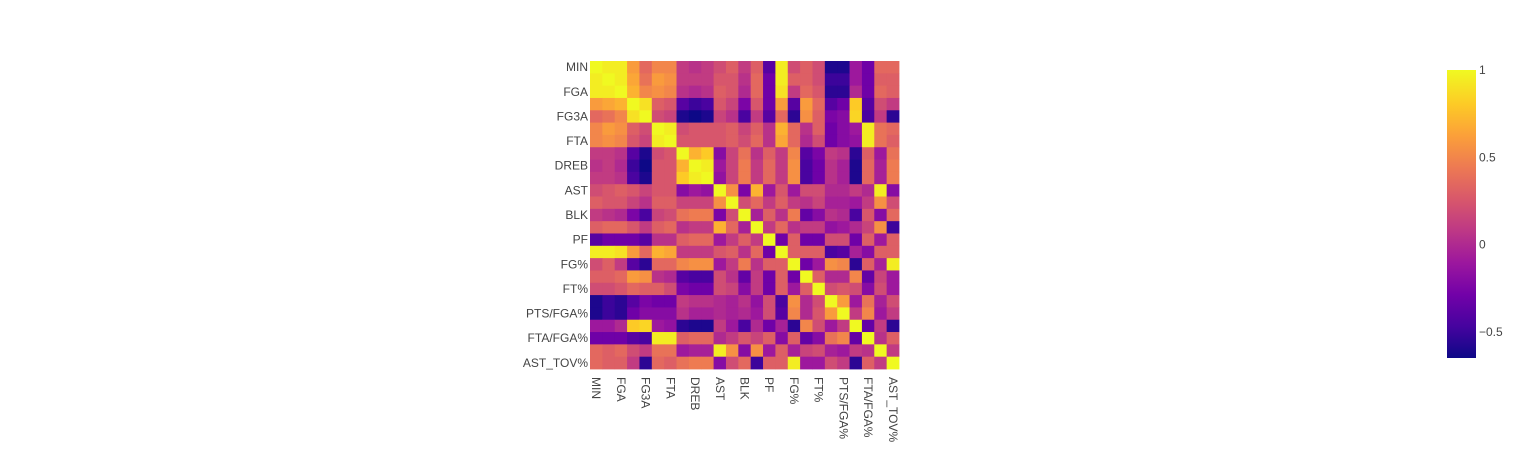 The image size is (1522, 450). I want to click on y-tick-label: FG3A, so click(572, 116).